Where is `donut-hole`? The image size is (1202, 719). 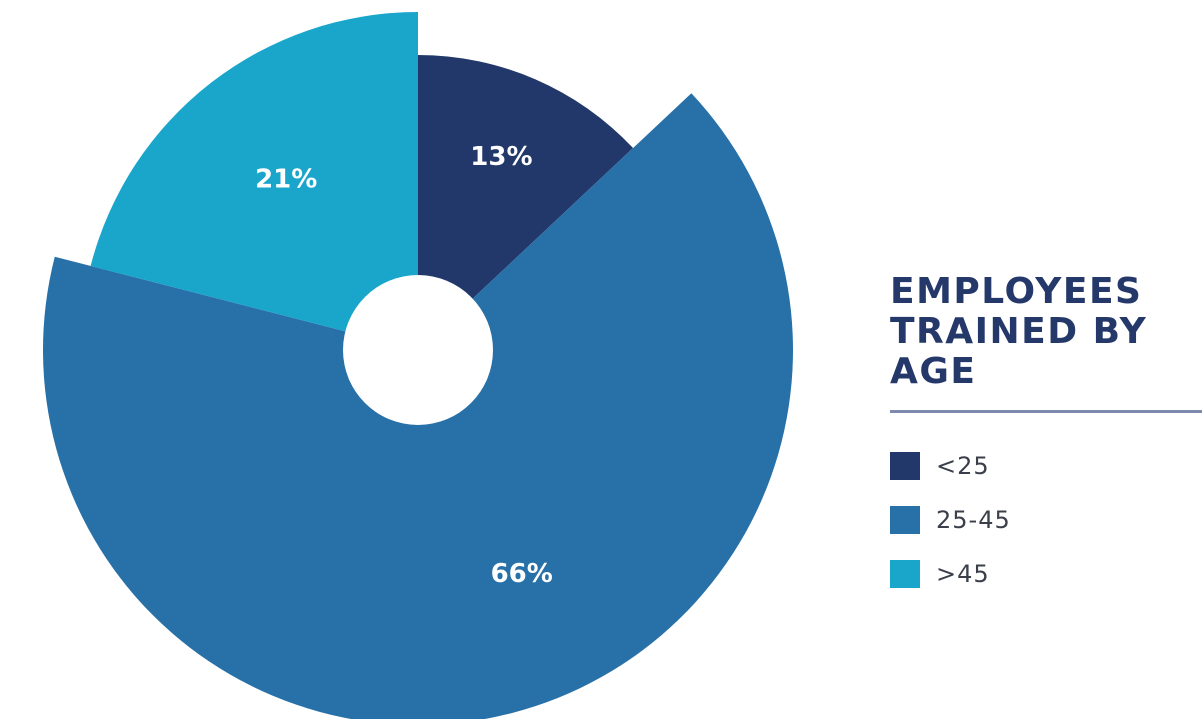
donut-hole is located at coordinates (418, 350).